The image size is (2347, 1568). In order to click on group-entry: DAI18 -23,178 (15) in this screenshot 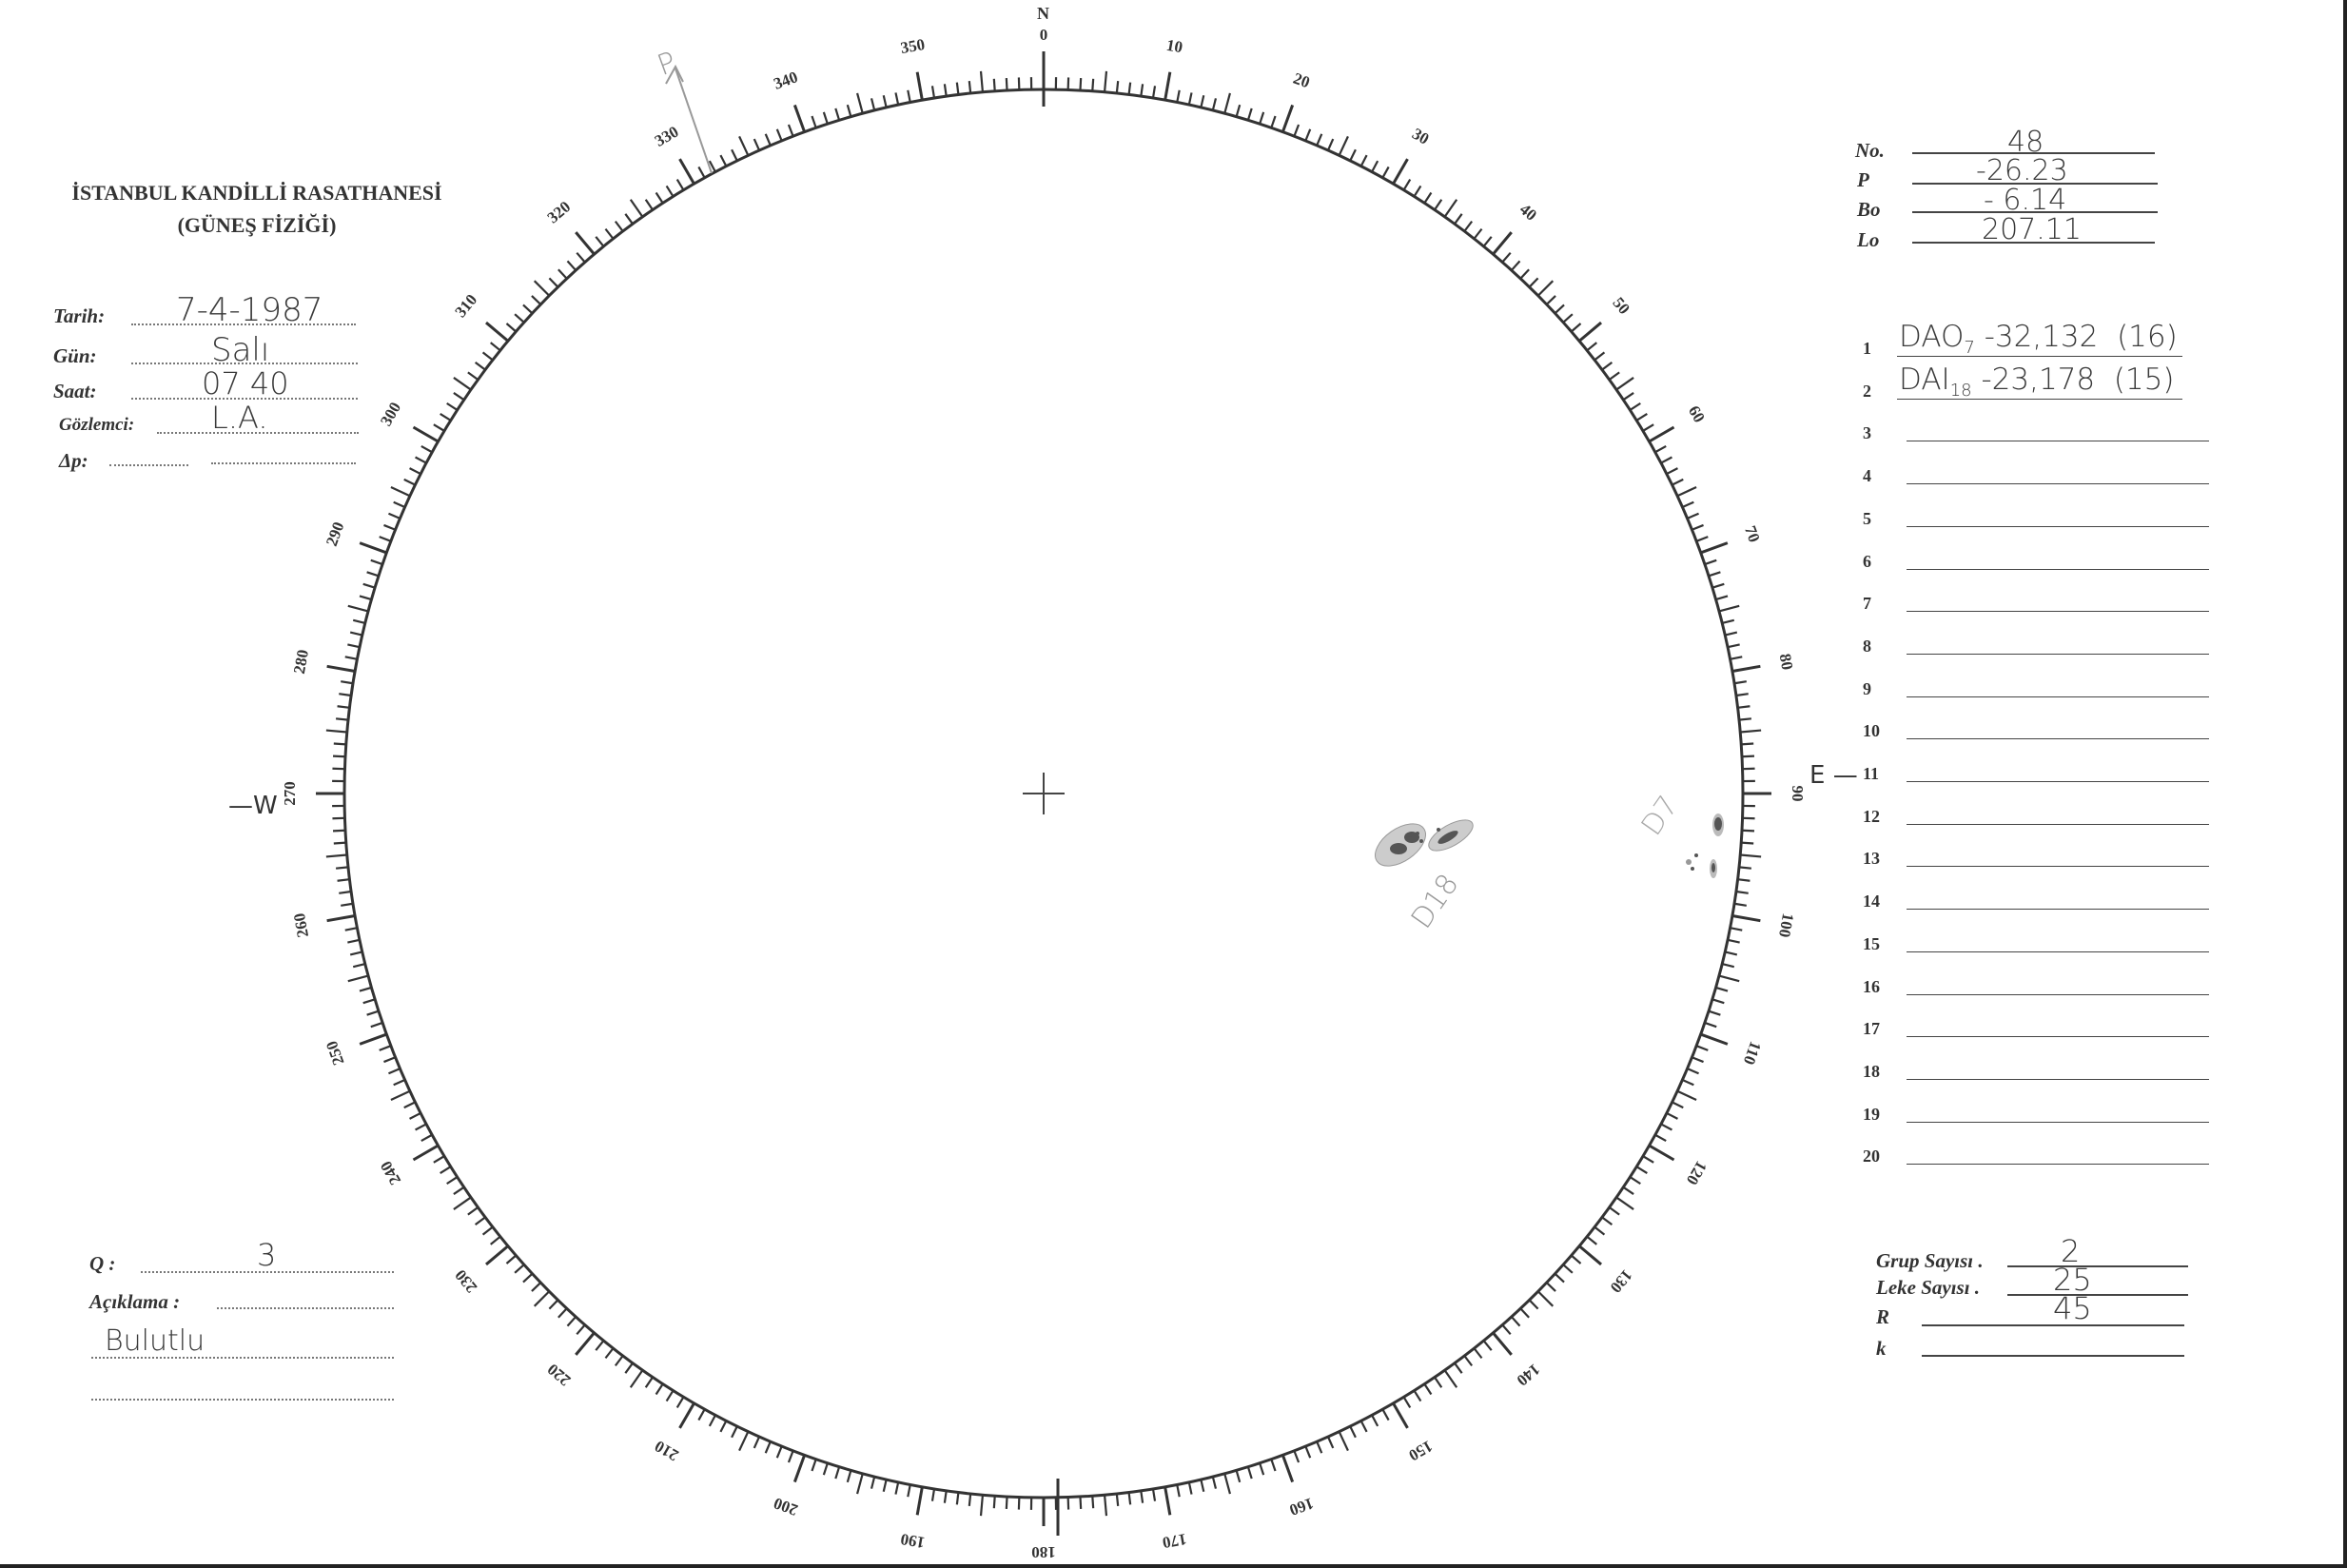, I will do `click(2036, 382)`.